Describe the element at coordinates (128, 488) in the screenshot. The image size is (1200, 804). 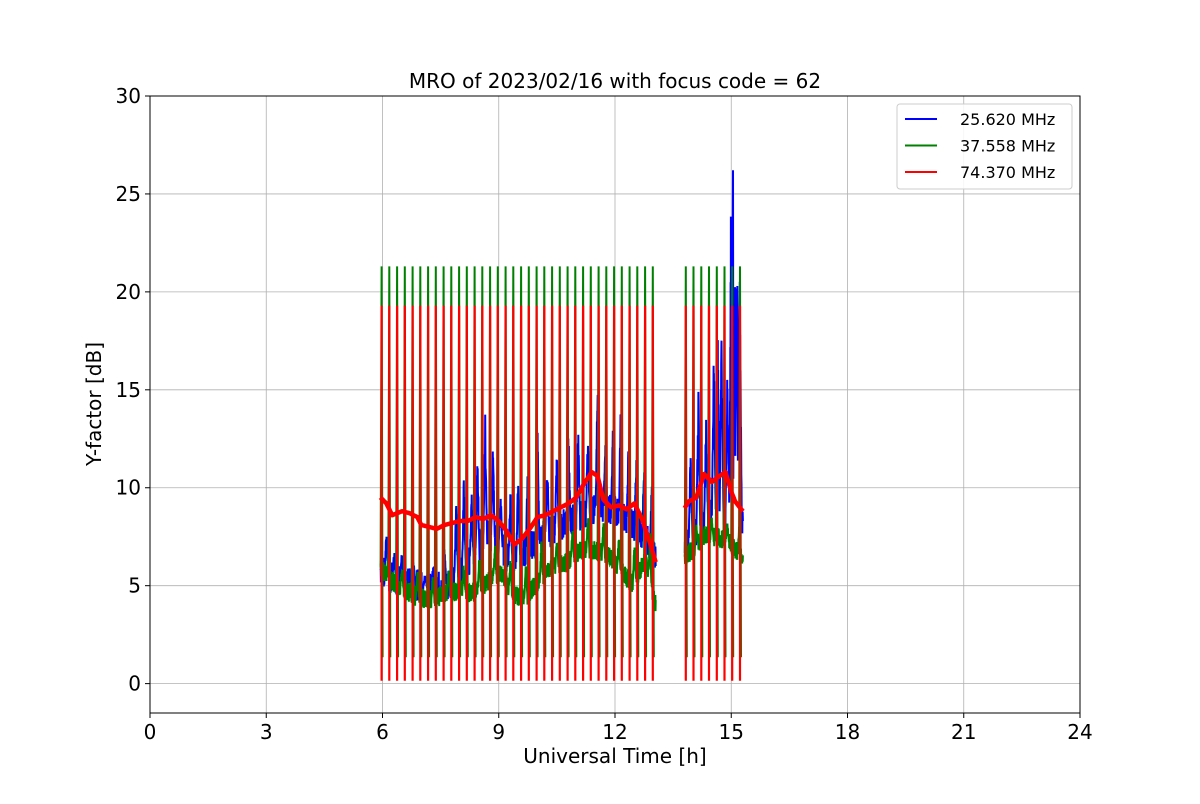
I see `y-tick-label: 10` at that location.